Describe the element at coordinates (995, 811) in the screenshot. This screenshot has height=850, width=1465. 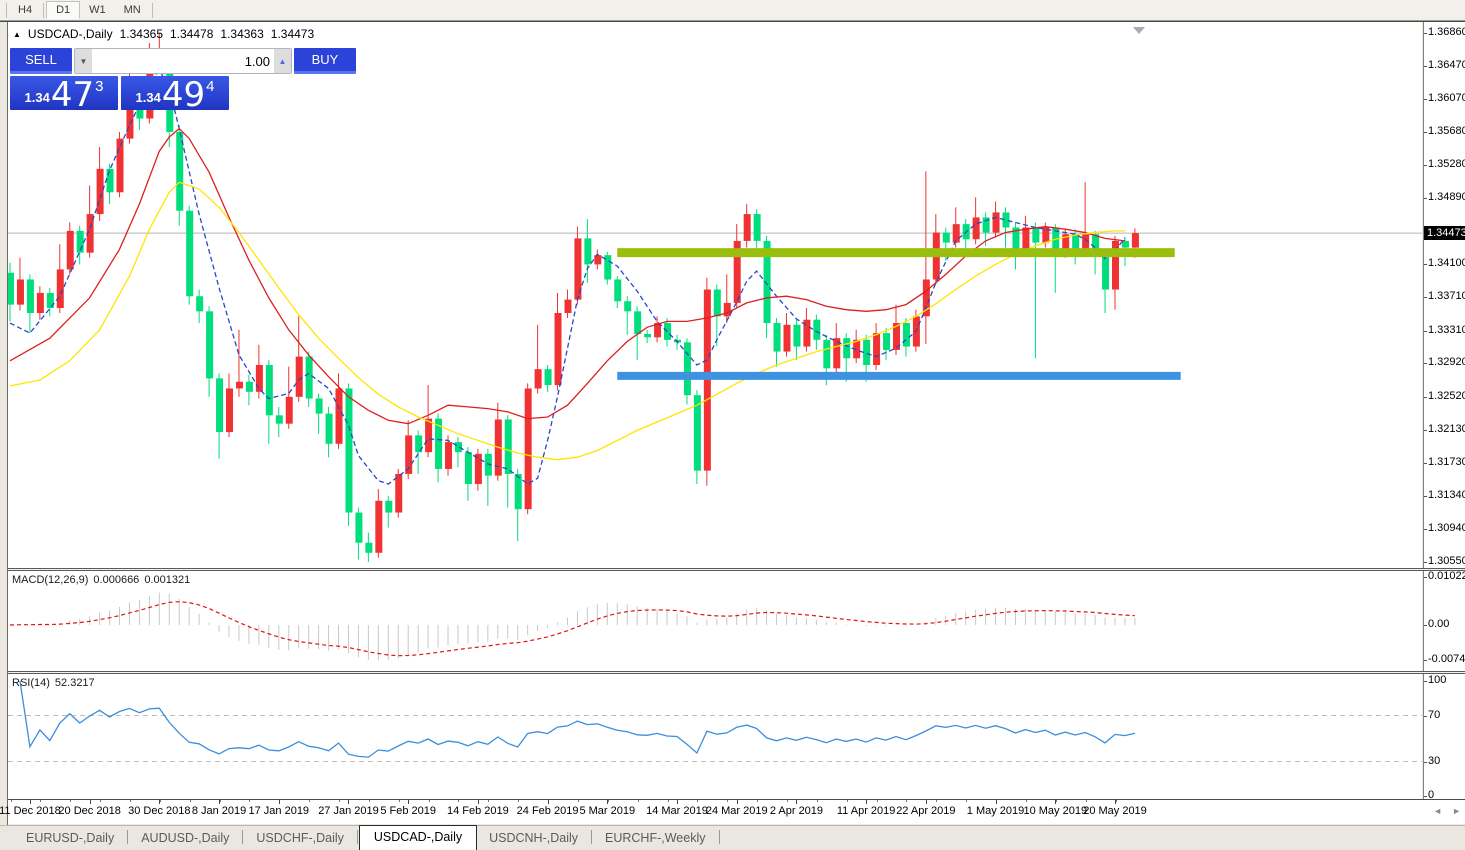
I see `date-tick-label: 1 May 2019` at that location.